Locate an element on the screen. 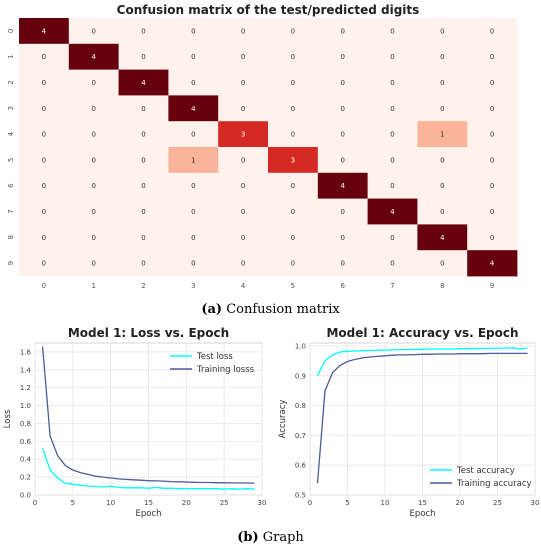  y-tick-label: 0.9 is located at coordinates (300, 376).